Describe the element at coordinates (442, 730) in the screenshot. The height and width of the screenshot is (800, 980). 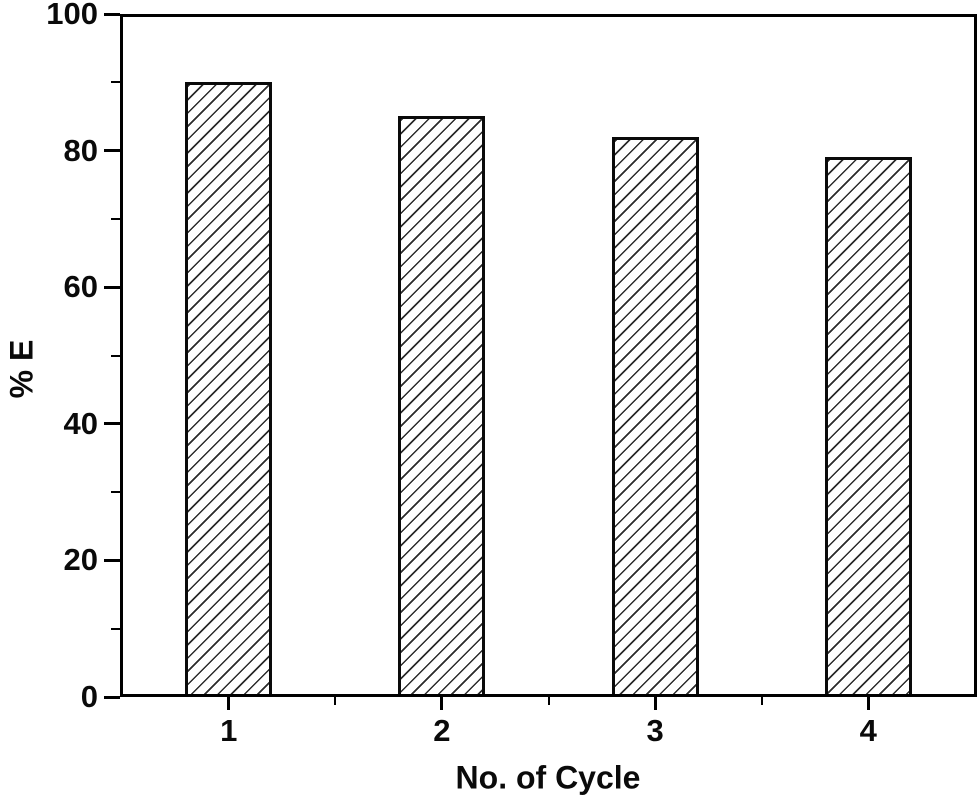
I see `x-tick-label: 2` at that location.